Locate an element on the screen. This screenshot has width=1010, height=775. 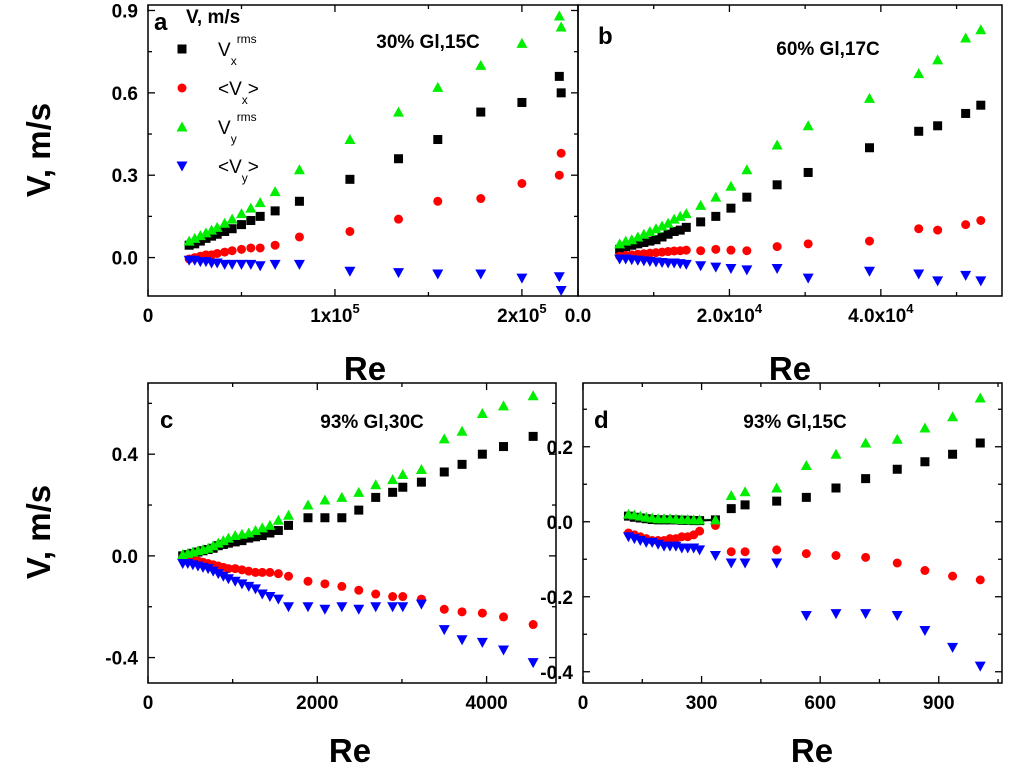
x-tick-label: 900 is located at coordinates (939, 703).